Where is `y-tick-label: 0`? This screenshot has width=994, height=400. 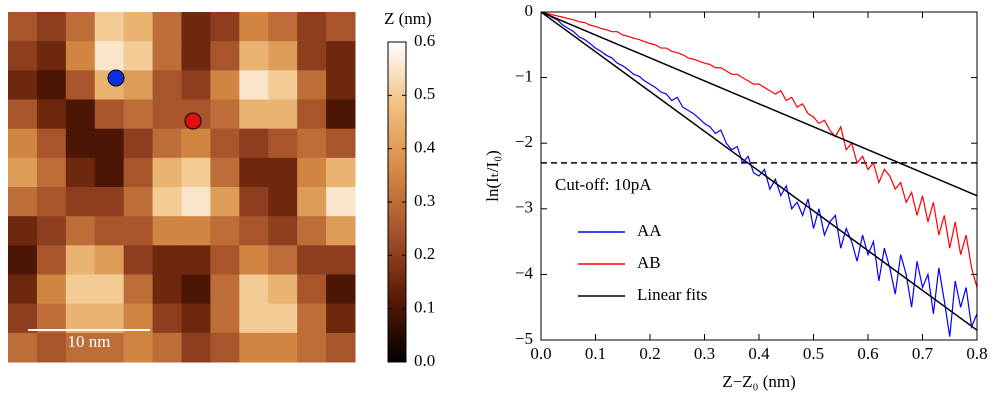 y-tick-label: 0 is located at coordinates (529, 10).